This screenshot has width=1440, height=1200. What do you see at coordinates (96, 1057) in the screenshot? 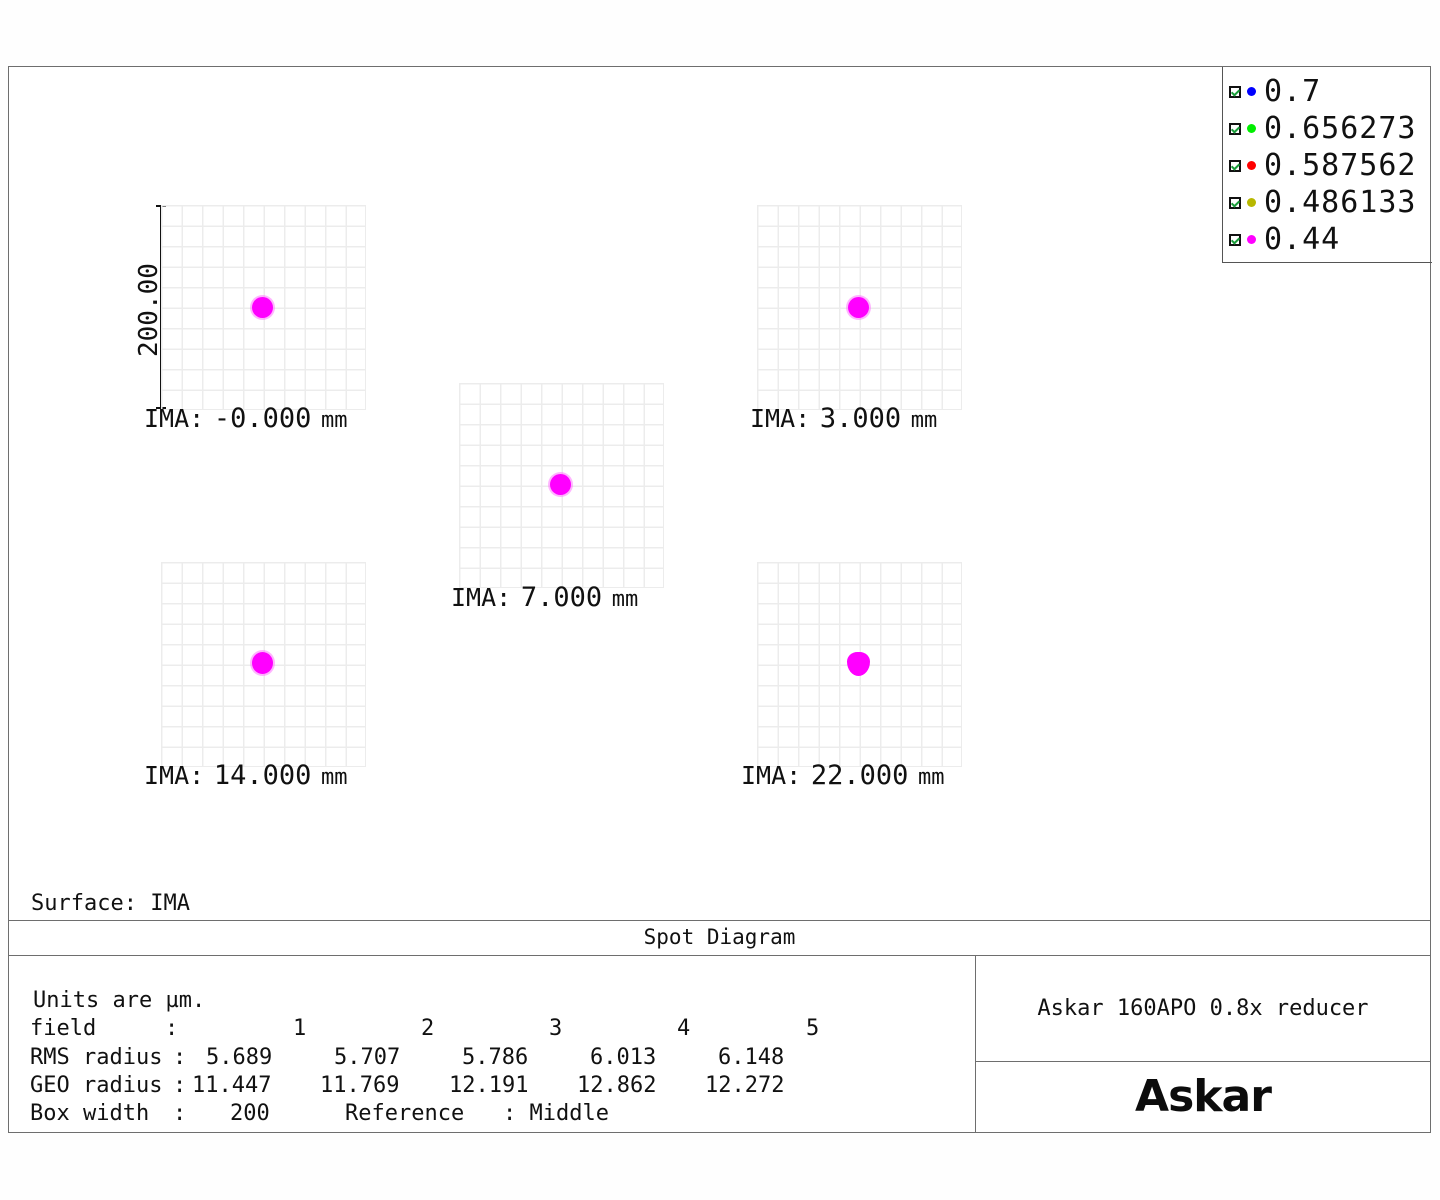
I see `rms-row-label: RMS radius` at bounding box center [96, 1057].